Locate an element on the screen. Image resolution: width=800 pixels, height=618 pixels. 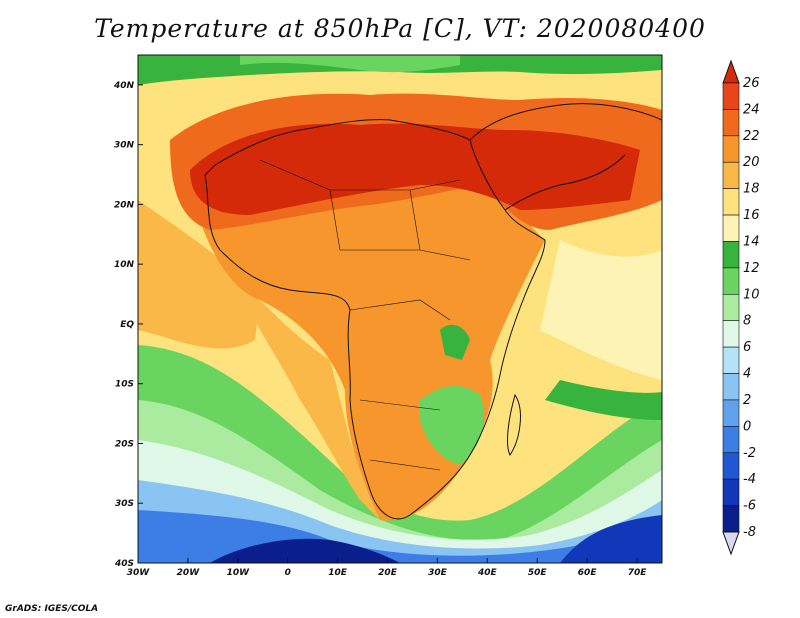
lat-tick-label: 10S is located at coordinates (124, 385).